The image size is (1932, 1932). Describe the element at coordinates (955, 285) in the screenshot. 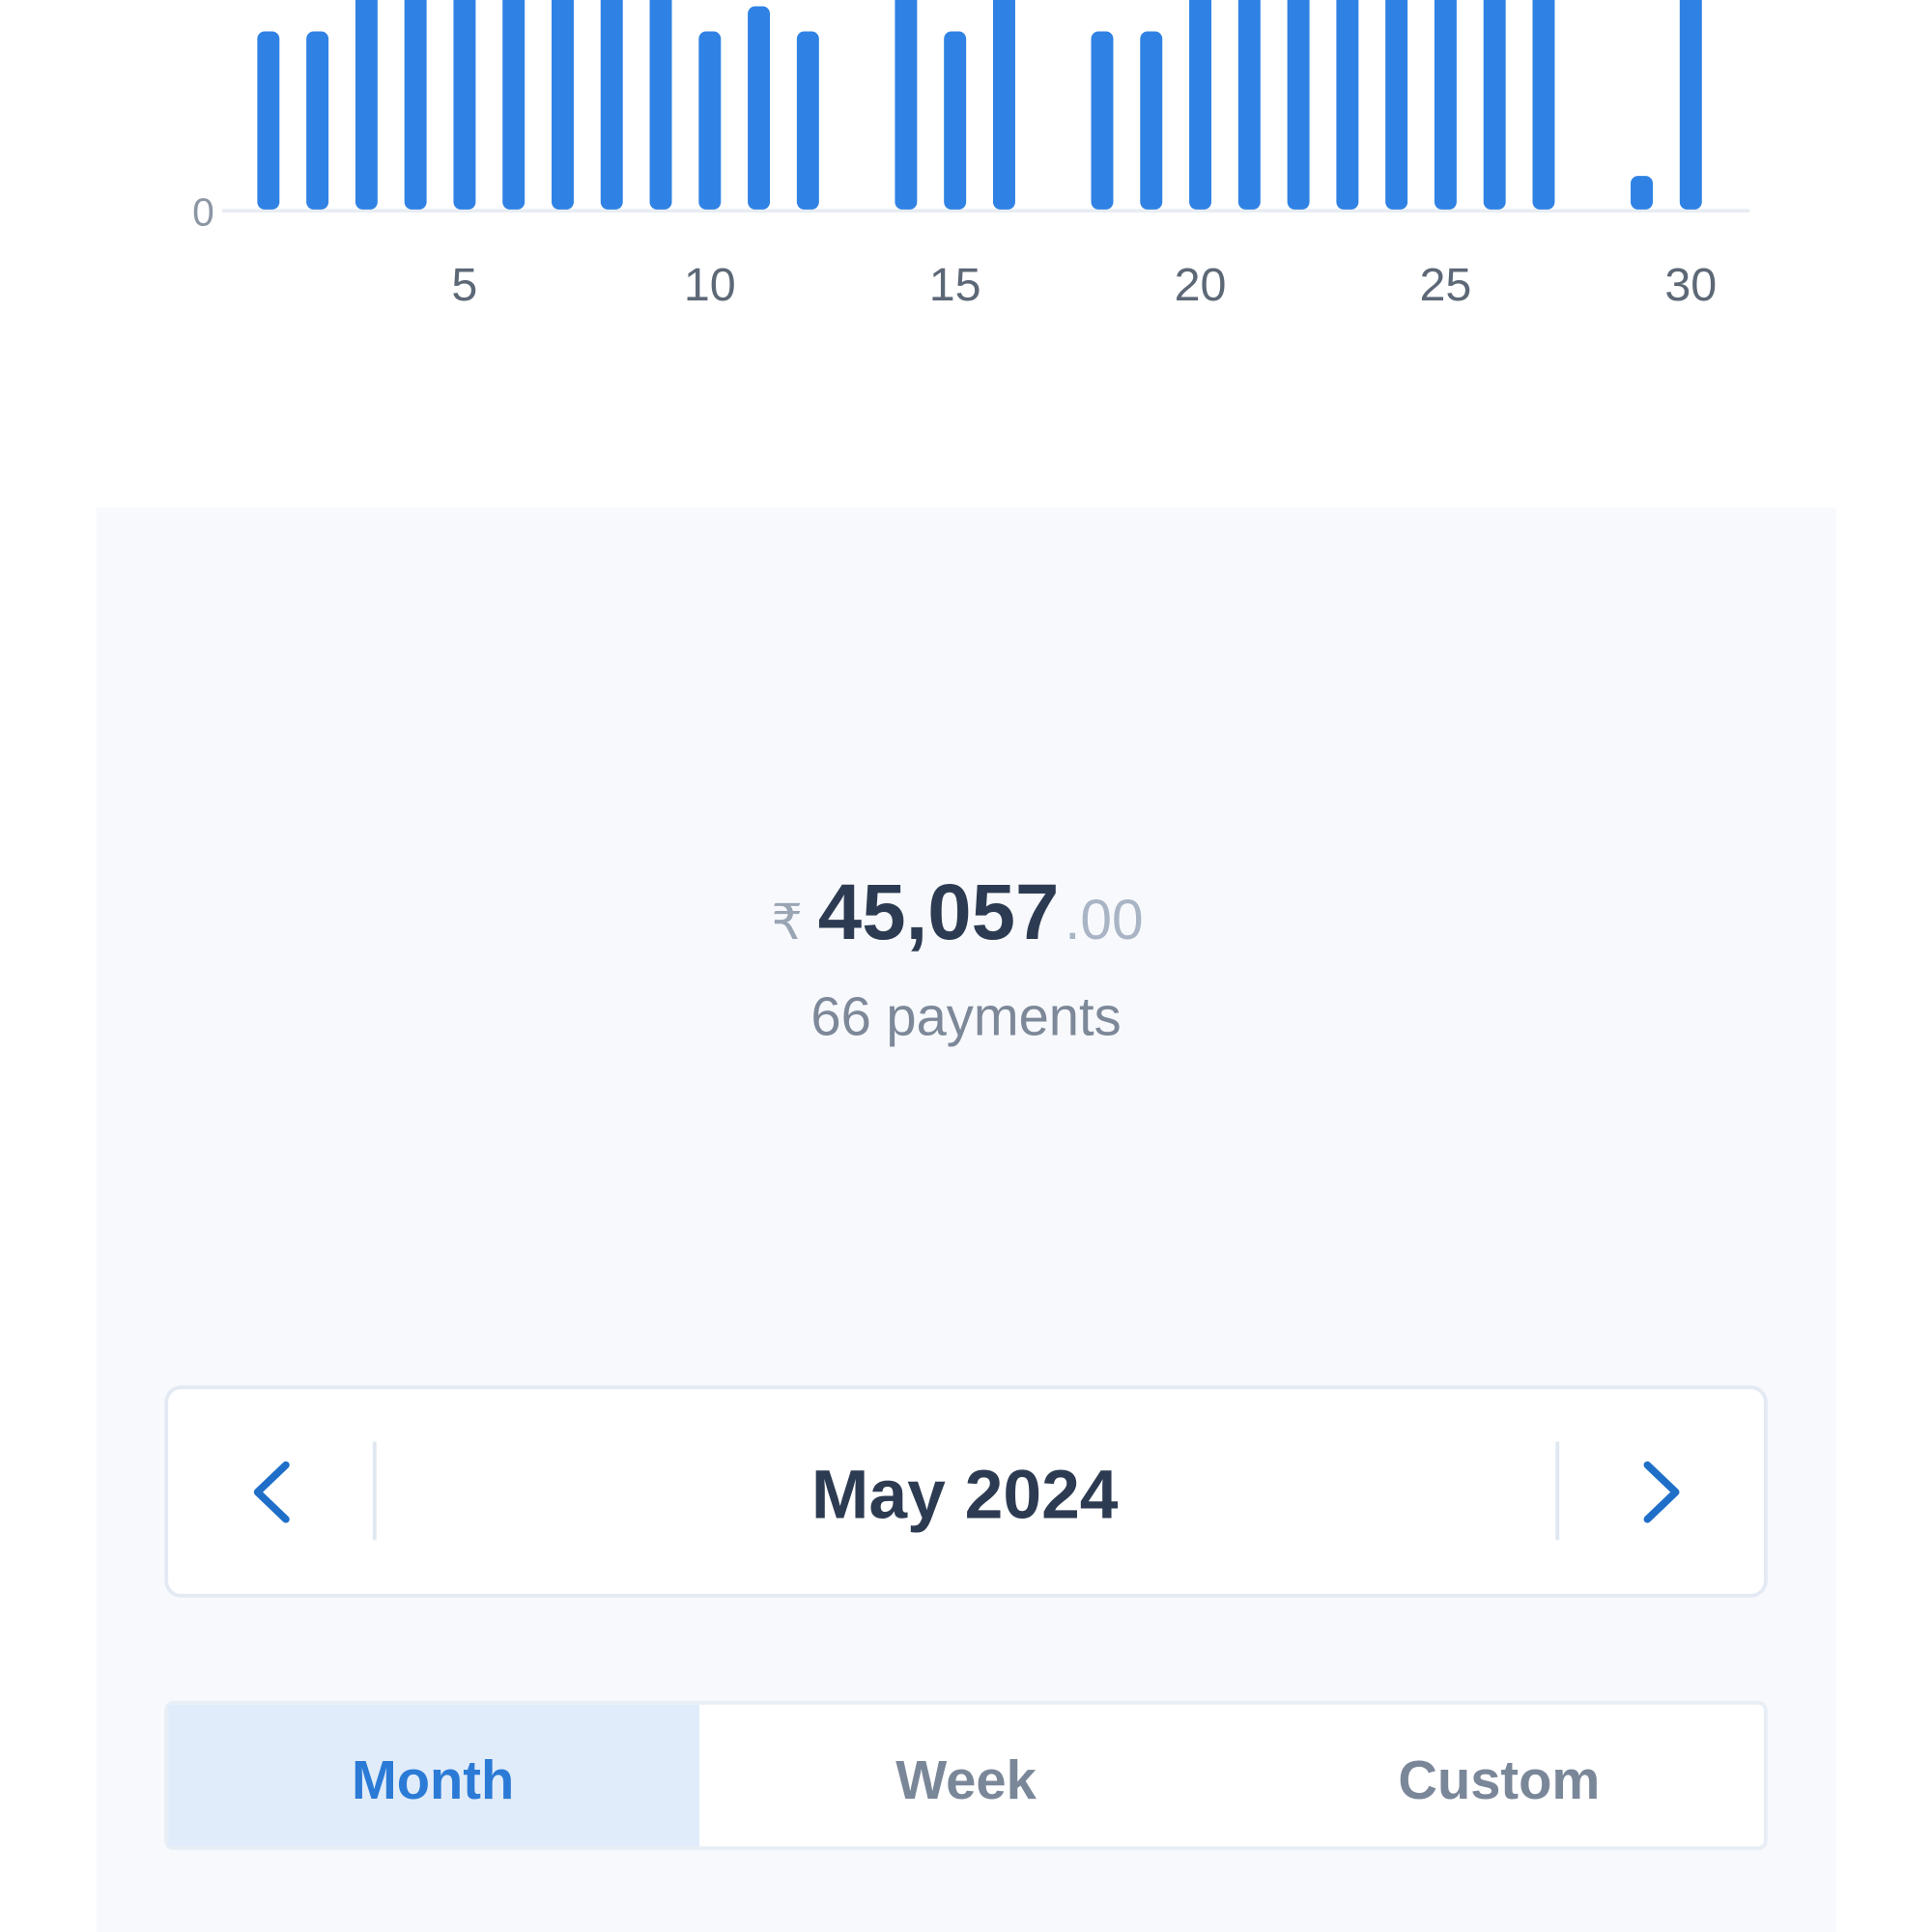

I see `x-tick-label: 15` at that location.